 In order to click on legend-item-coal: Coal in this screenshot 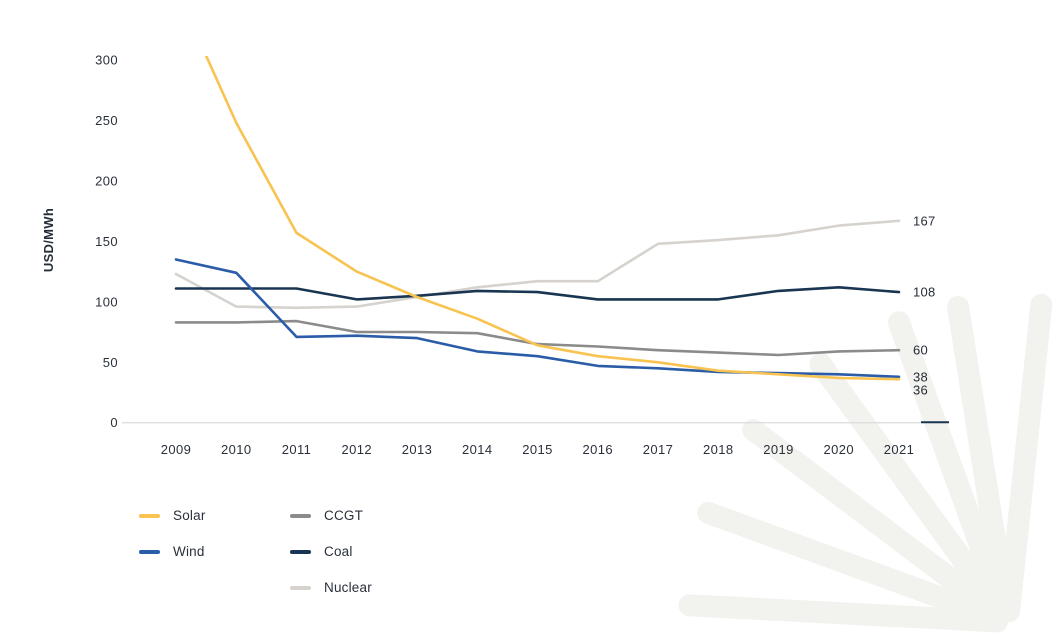, I will do `click(331, 551)`.